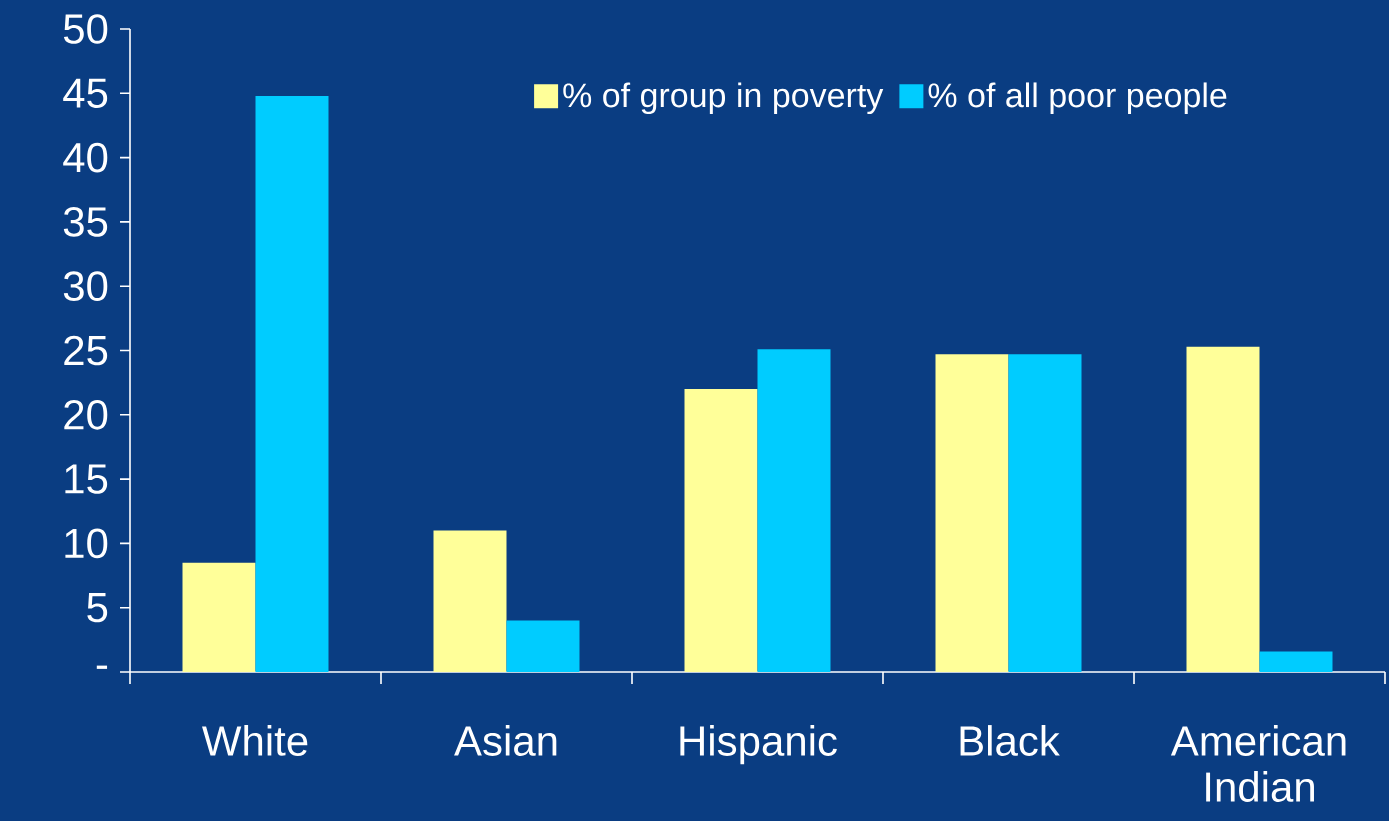  What do you see at coordinates (85, 29) in the screenshot?
I see `y-tick-label: 50` at bounding box center [85, 29].